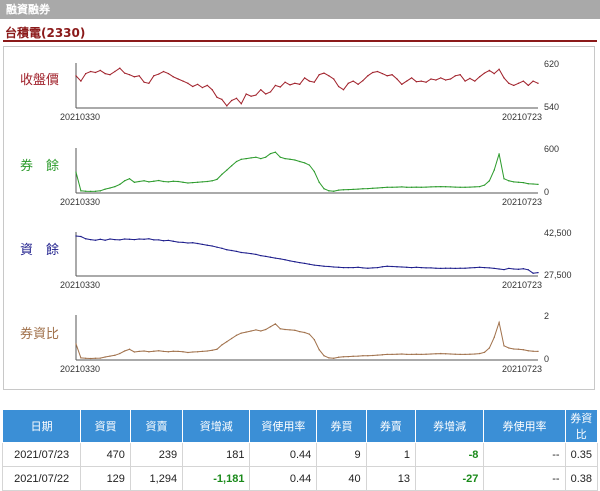 The image size is (600, 491). Describe the element at coordinates (558, 275) in the screenshot. I see `y-tick-label-bottom: 27,500` at that location.